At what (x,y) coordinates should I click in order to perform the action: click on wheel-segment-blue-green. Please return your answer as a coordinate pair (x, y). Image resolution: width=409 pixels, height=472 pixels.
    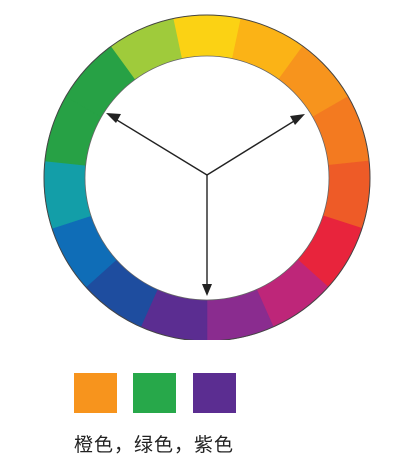
    Looking at the image, I should click on (67, 194).